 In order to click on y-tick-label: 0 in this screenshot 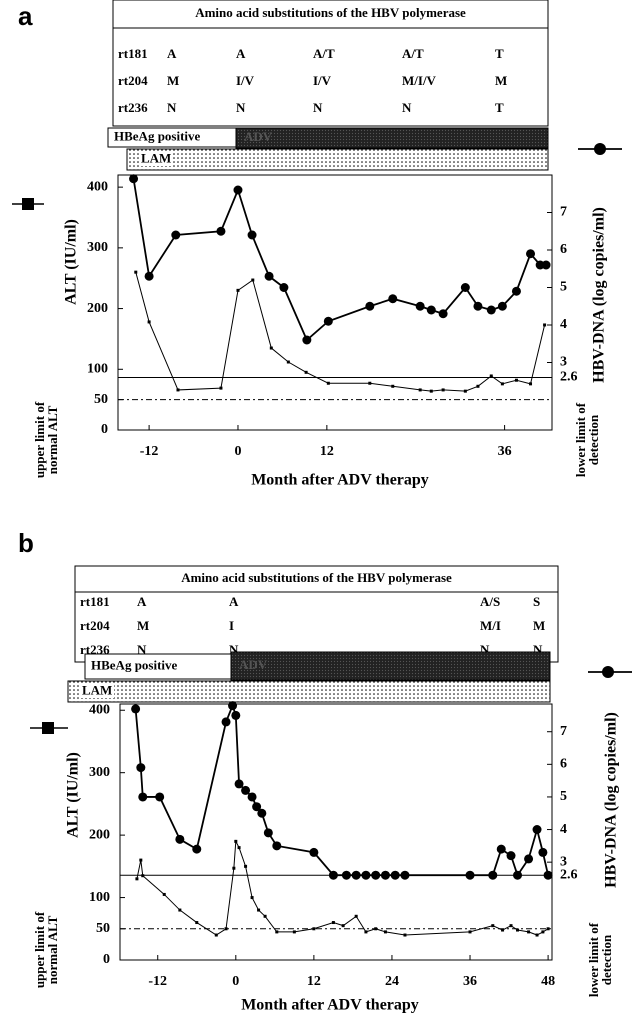, I will do `click(104, 429)`.